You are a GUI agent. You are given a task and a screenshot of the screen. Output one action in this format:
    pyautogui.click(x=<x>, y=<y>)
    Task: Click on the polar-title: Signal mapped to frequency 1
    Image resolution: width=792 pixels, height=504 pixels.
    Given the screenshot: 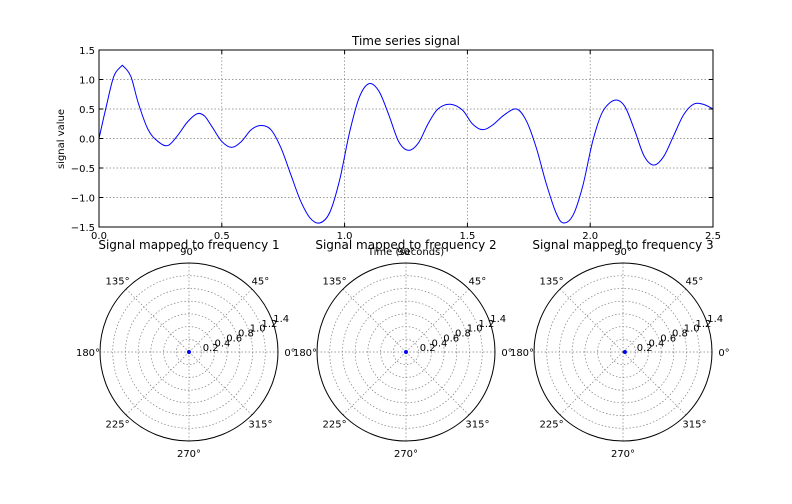 What is the action you would take?
    pyautogui.click(x=188, y=245)
    